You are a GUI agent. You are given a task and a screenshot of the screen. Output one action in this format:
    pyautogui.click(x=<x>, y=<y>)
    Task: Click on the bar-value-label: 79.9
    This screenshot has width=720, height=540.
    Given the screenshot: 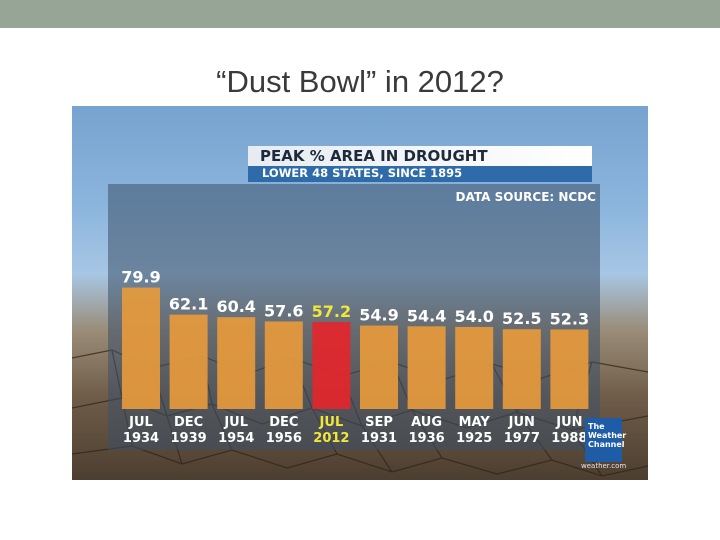 What is the action you would take?
    pyautogui.click(x=140, y=277)
    